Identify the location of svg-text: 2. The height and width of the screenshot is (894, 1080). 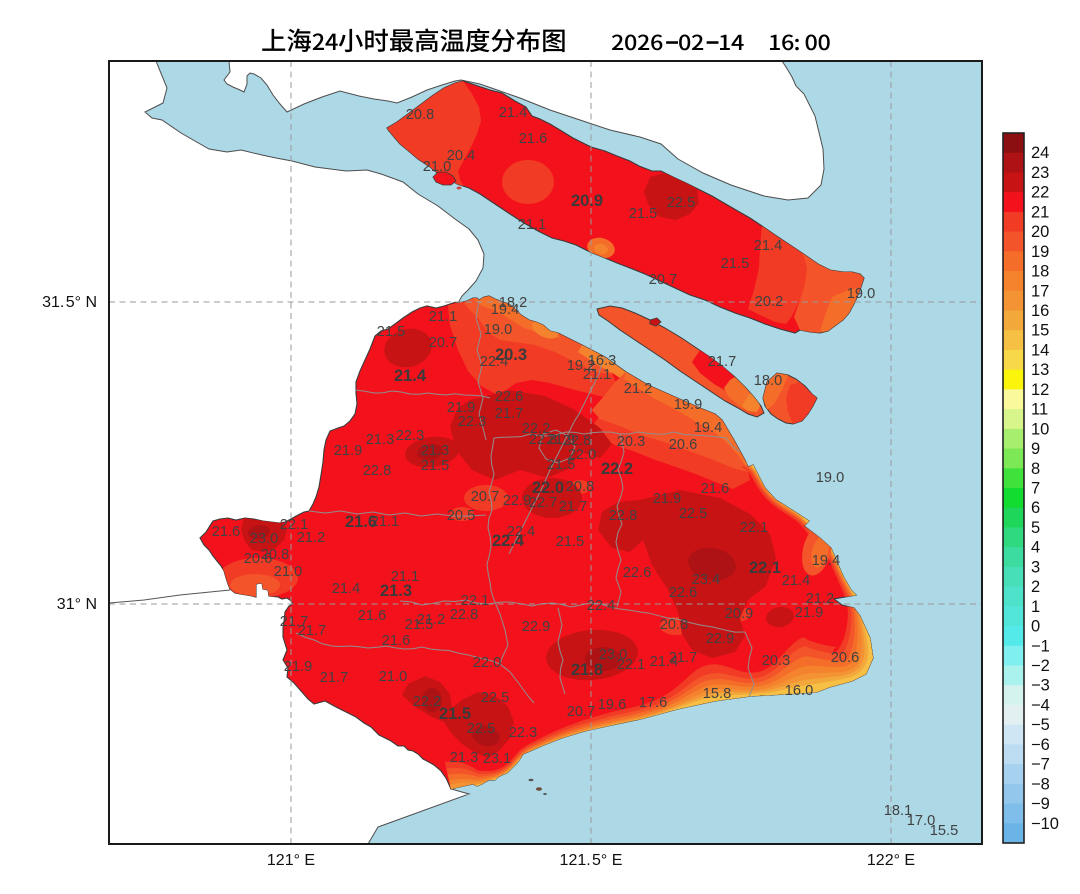
(1035, 587).